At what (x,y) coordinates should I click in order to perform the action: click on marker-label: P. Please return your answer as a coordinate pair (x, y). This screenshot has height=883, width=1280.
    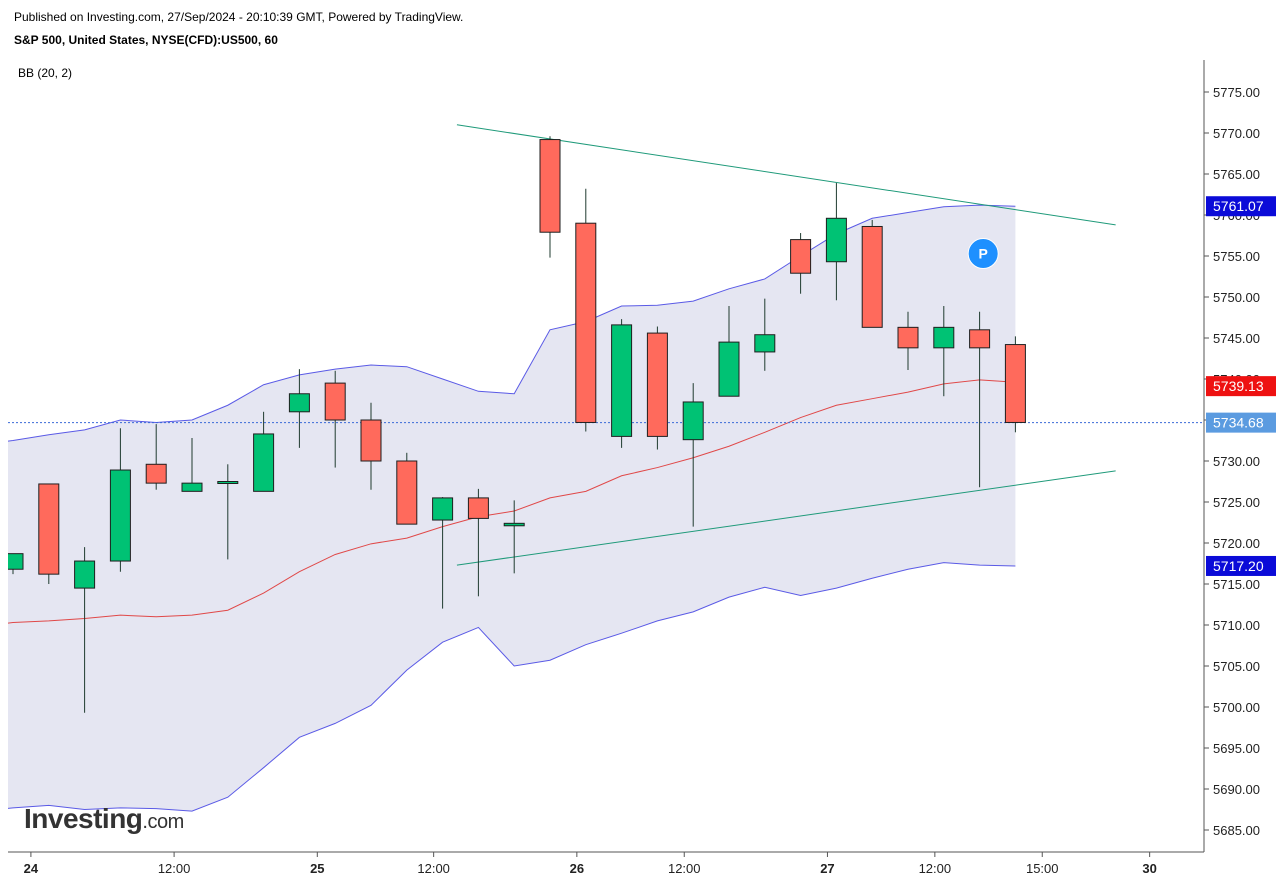
    Looking at the image, I should click on (983, 254).